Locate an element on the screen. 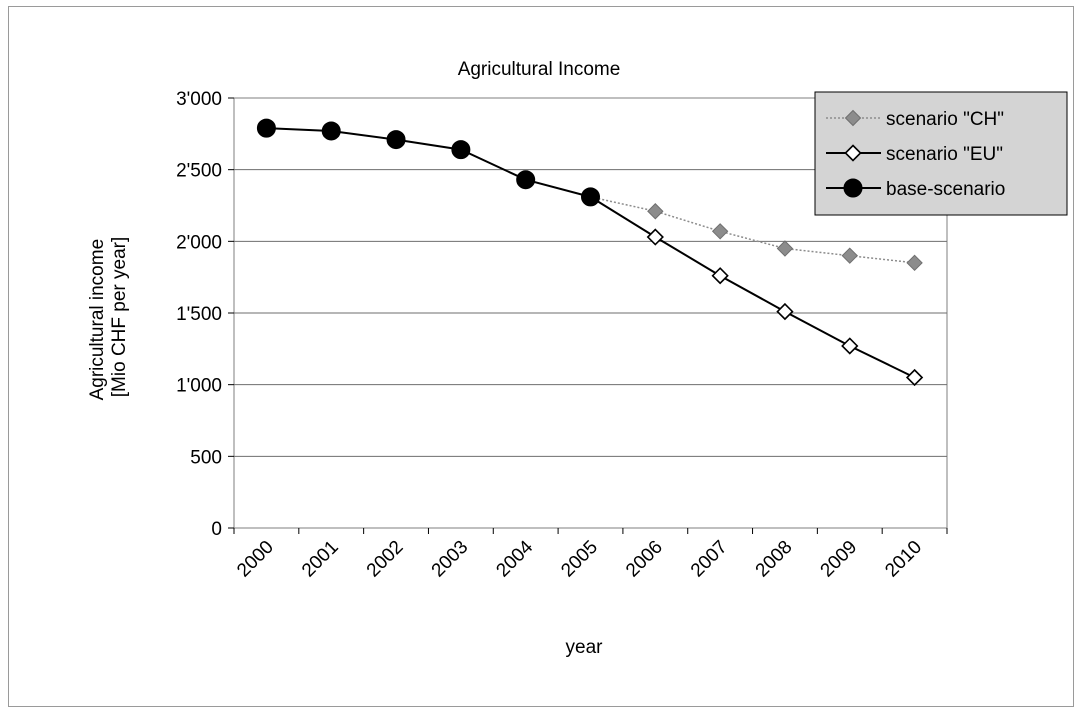 This screenshot has width=1083, height=713. legend: scenario "CH" scenario "EU" base-scenario is located at coordinates (941, 153).